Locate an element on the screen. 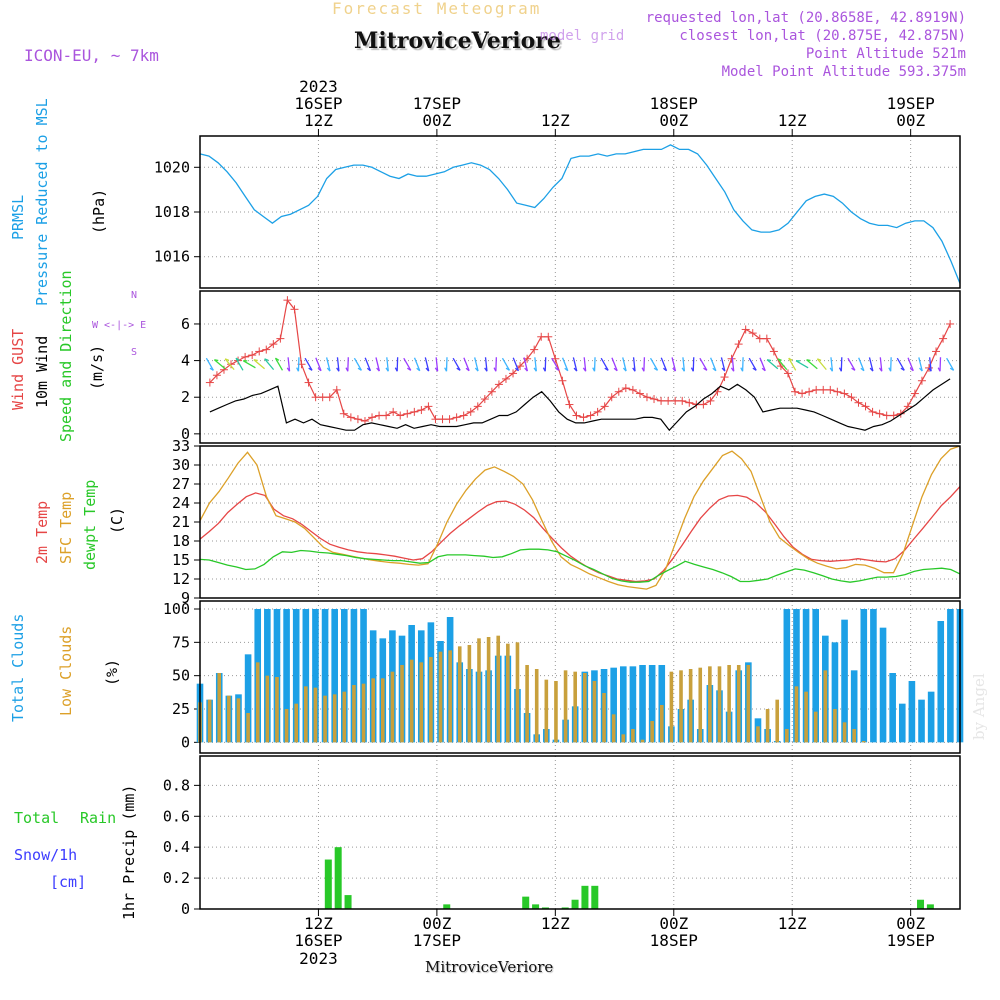 The image size is (1000, 1000). wind-label: 10m Wind is located at coordinates (42, 371).